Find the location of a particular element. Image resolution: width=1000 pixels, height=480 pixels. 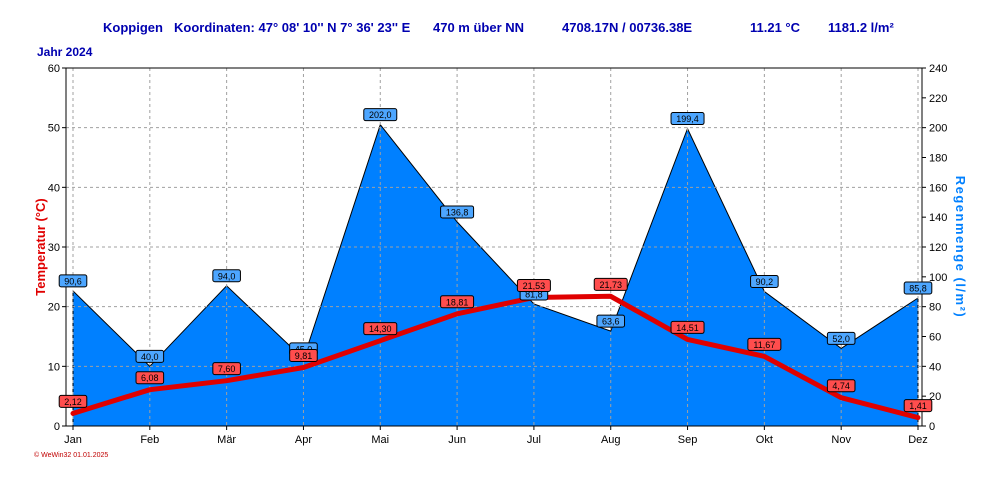

temp-data-label-text: 1,41 is located at coordinates (918, 406).